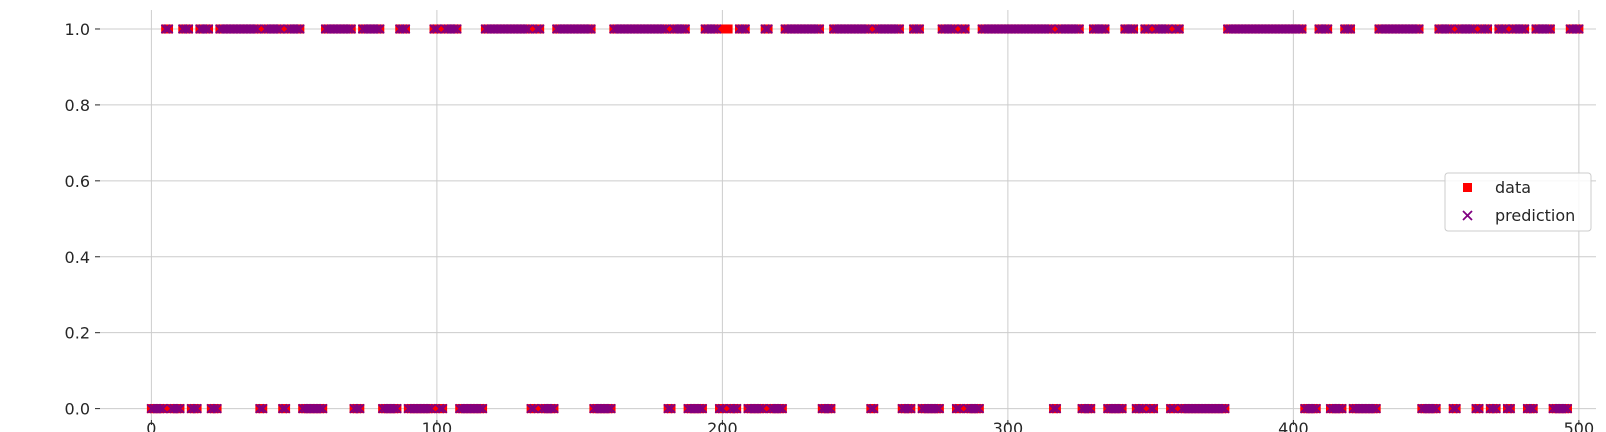  I want to click on x-tick-label: 200, so click(722, 425).